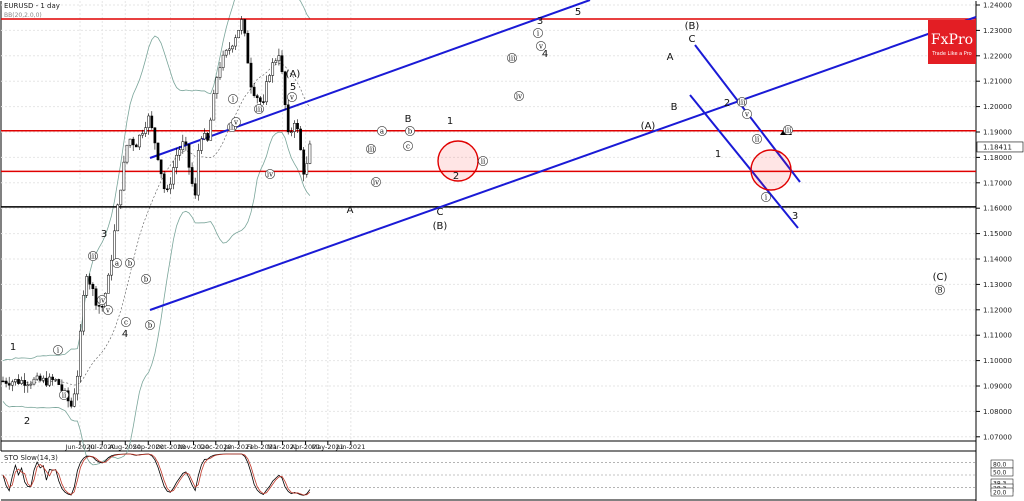 This screenshot has width=1024, height=501. Describe the element at coordinates (1000, 465) in the screenshot. I see `sto-tag-label: 80.0` at that location.